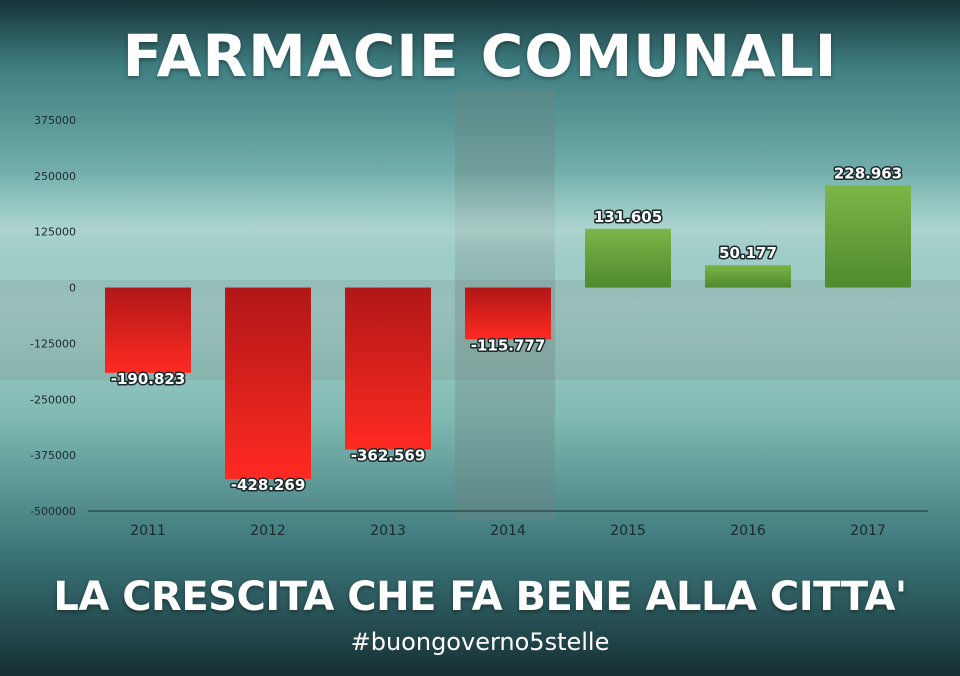 This screenshot has width=960, height=676. What do you see at coordinates (508, 313) in the screenshot?
I see `bar-2014` at bounding box center [508, 313].